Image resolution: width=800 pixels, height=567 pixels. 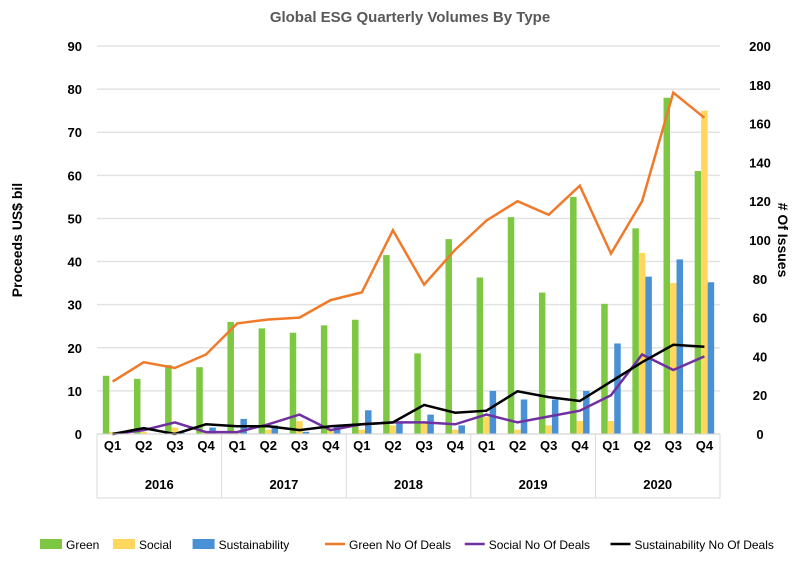 What do you see at coordinates (408, 484) in the screenshot?
I see `year-label: 2018` at bounding box center [408, 484].